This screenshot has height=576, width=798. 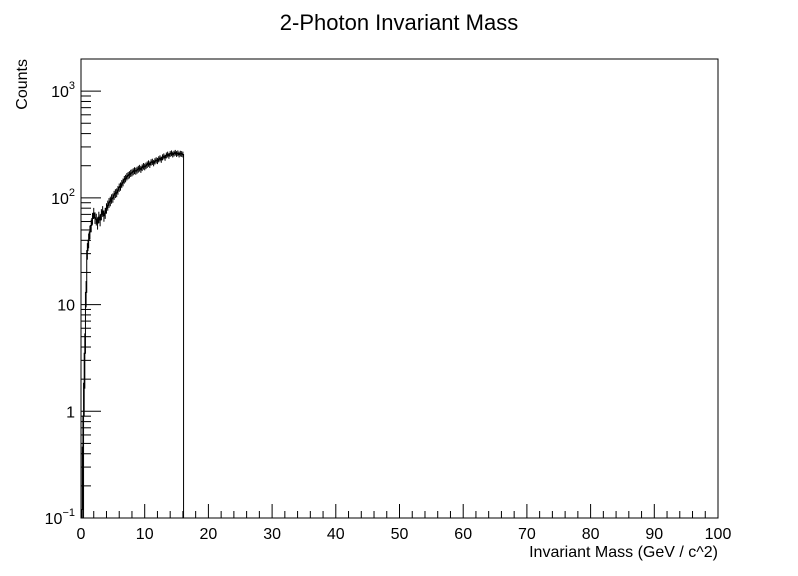 What do you see at coordinates (400, 534) in the screenshot?
I see `x-tick-label: 50` at bounding box center [400, 534].